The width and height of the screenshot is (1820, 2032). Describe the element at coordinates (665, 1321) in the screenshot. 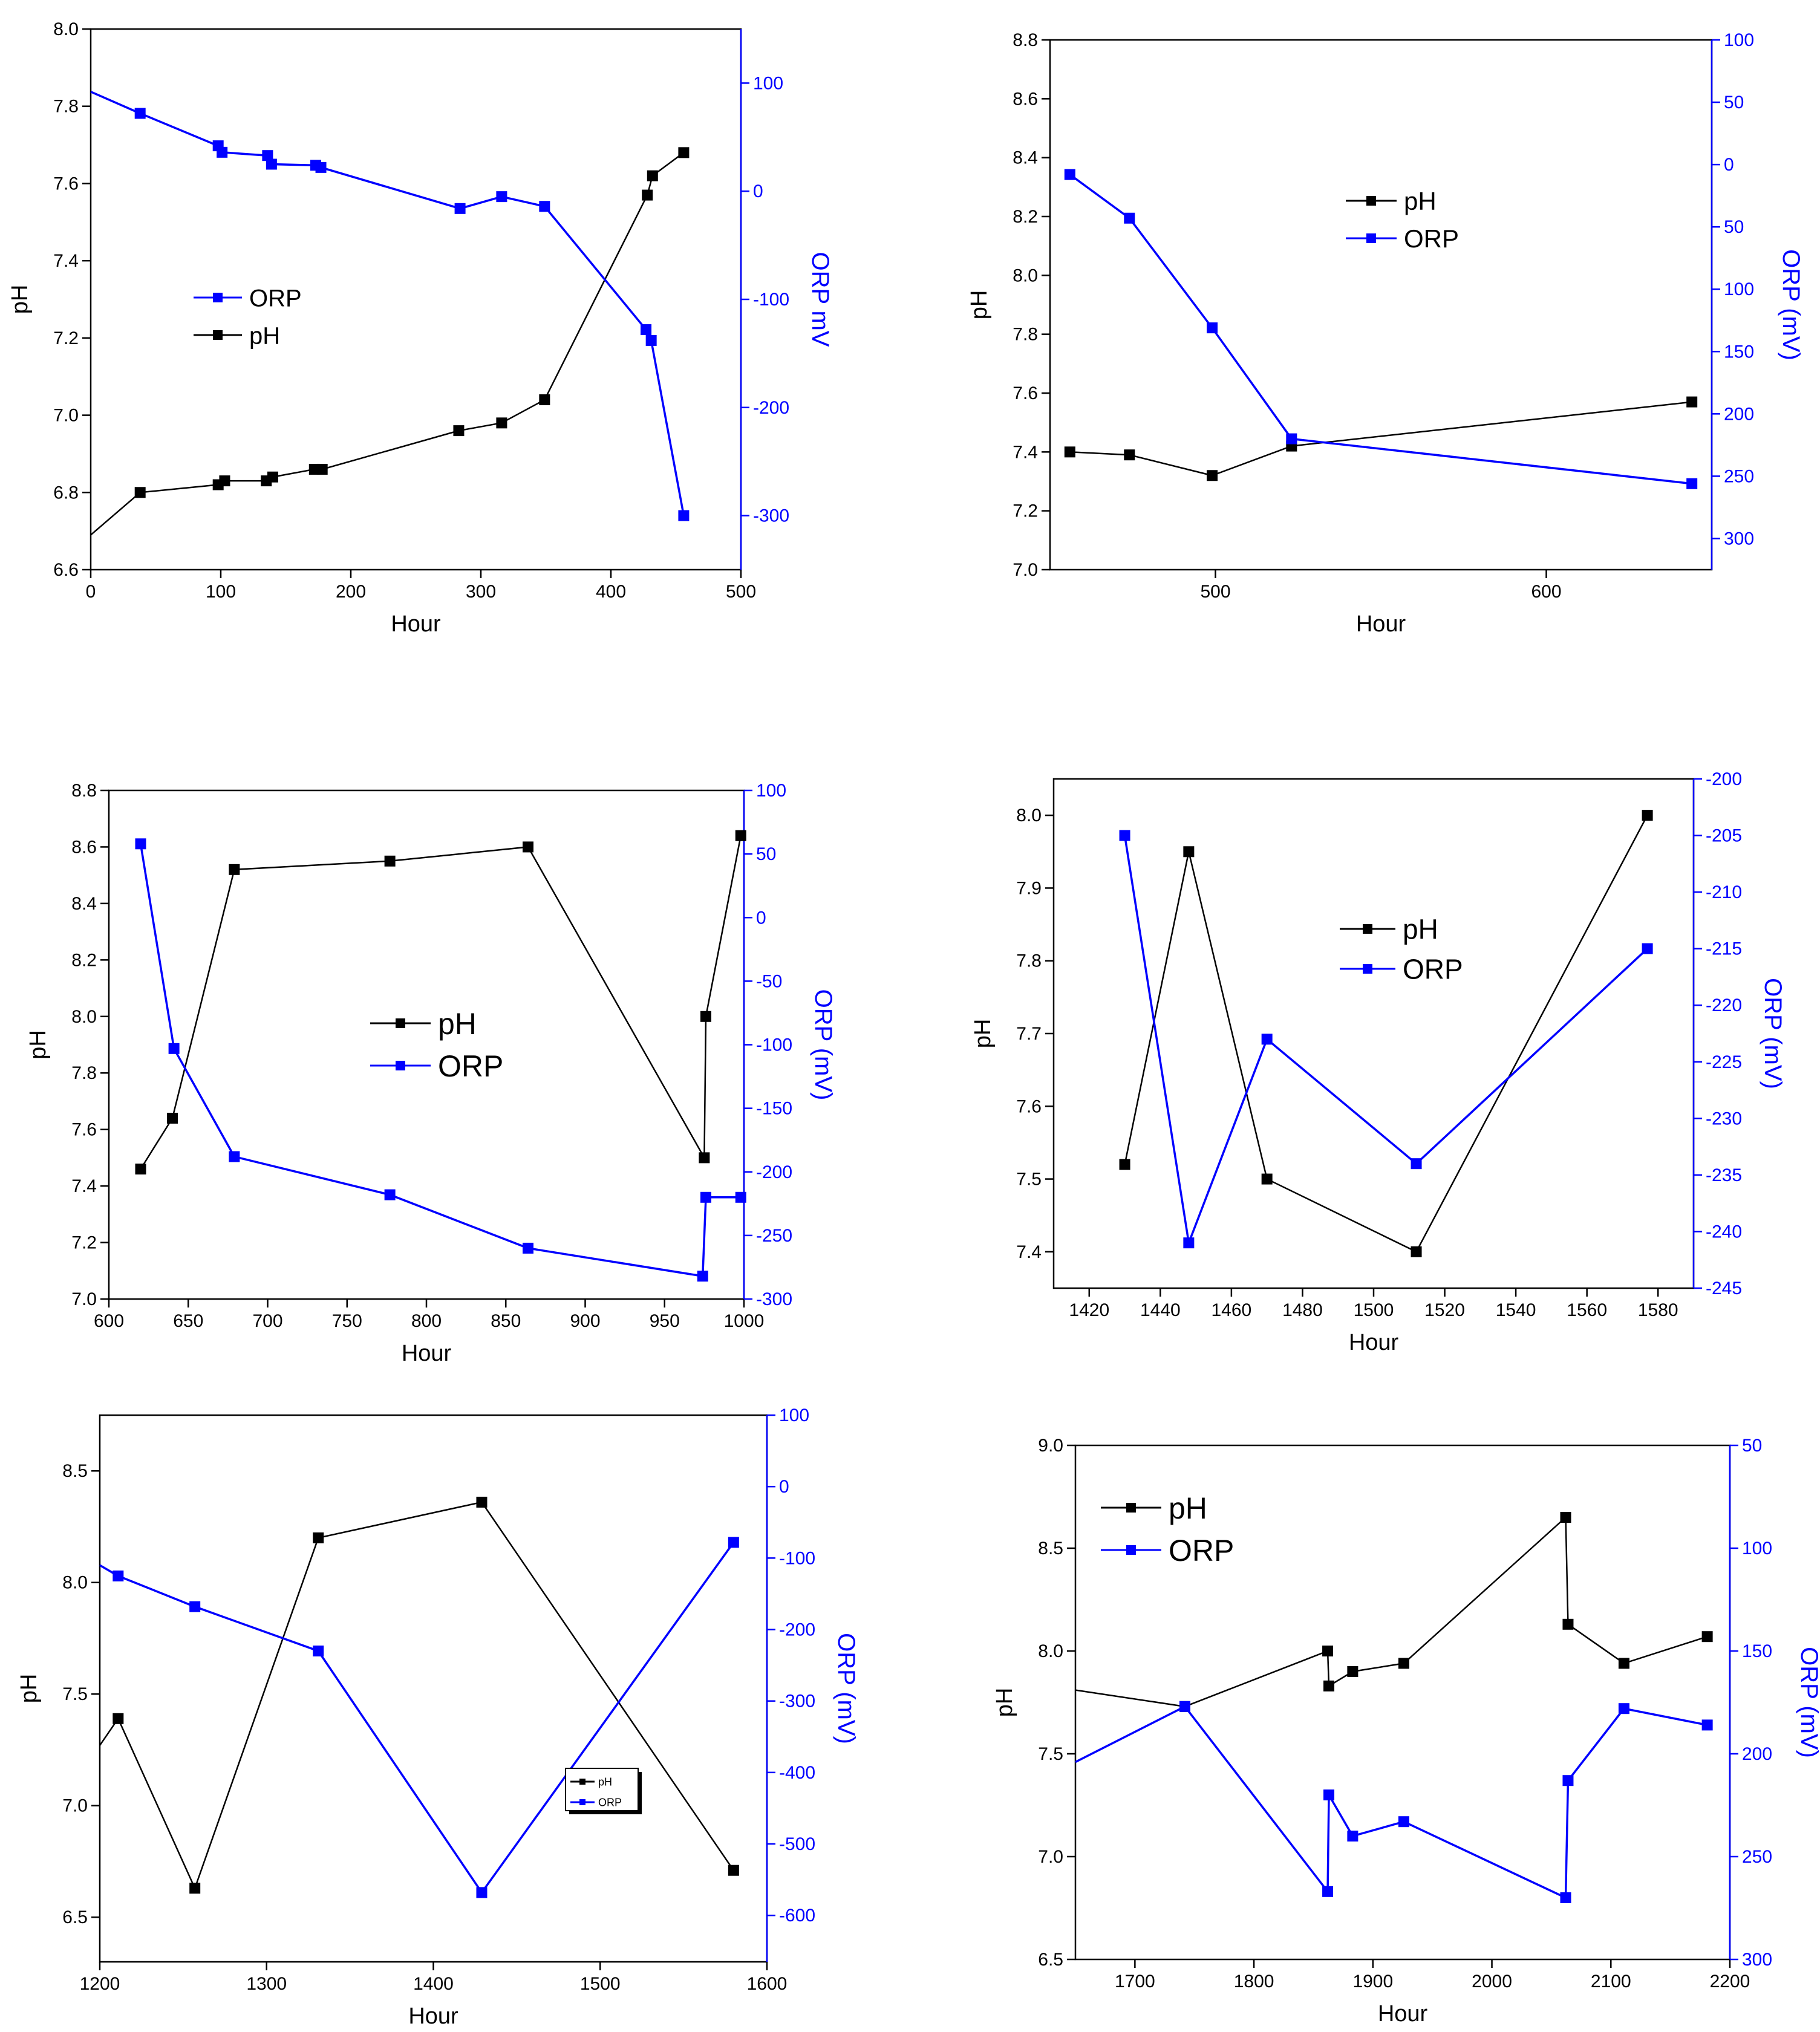

I see `x-tick-label: 950` at that location.